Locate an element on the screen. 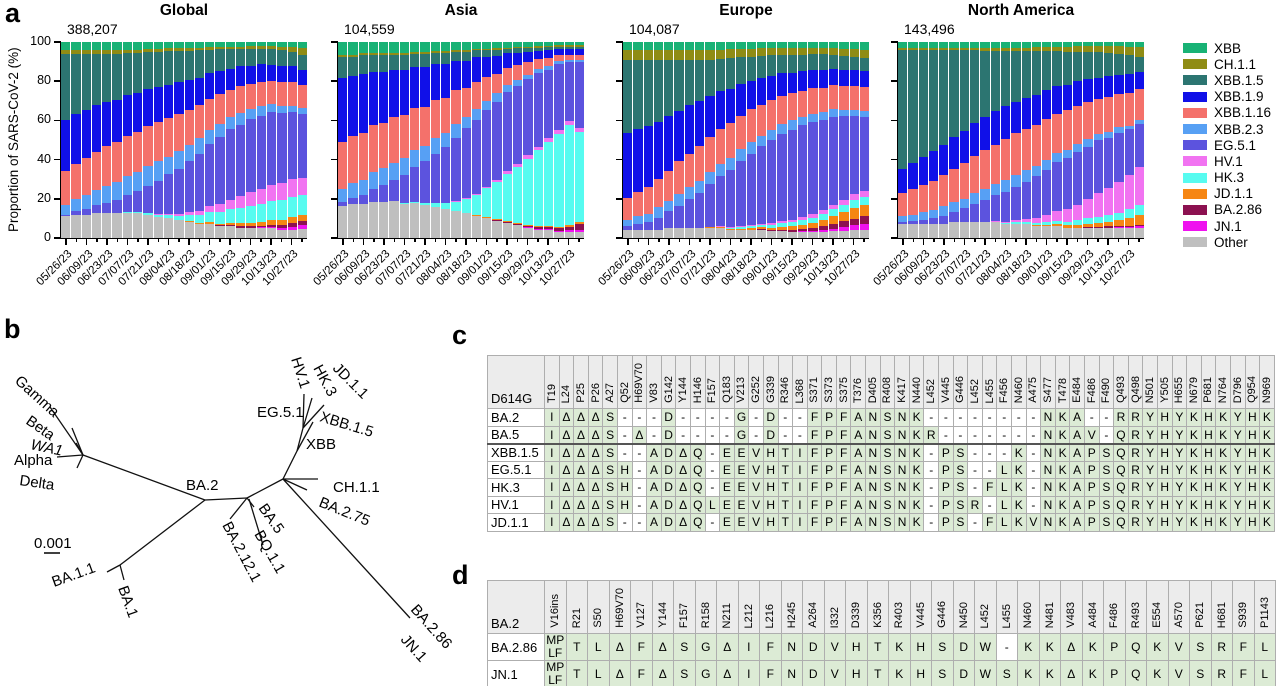 This screenshot has width=1280, height=686. mutation-cell: T is located at coordinates (576, 673).